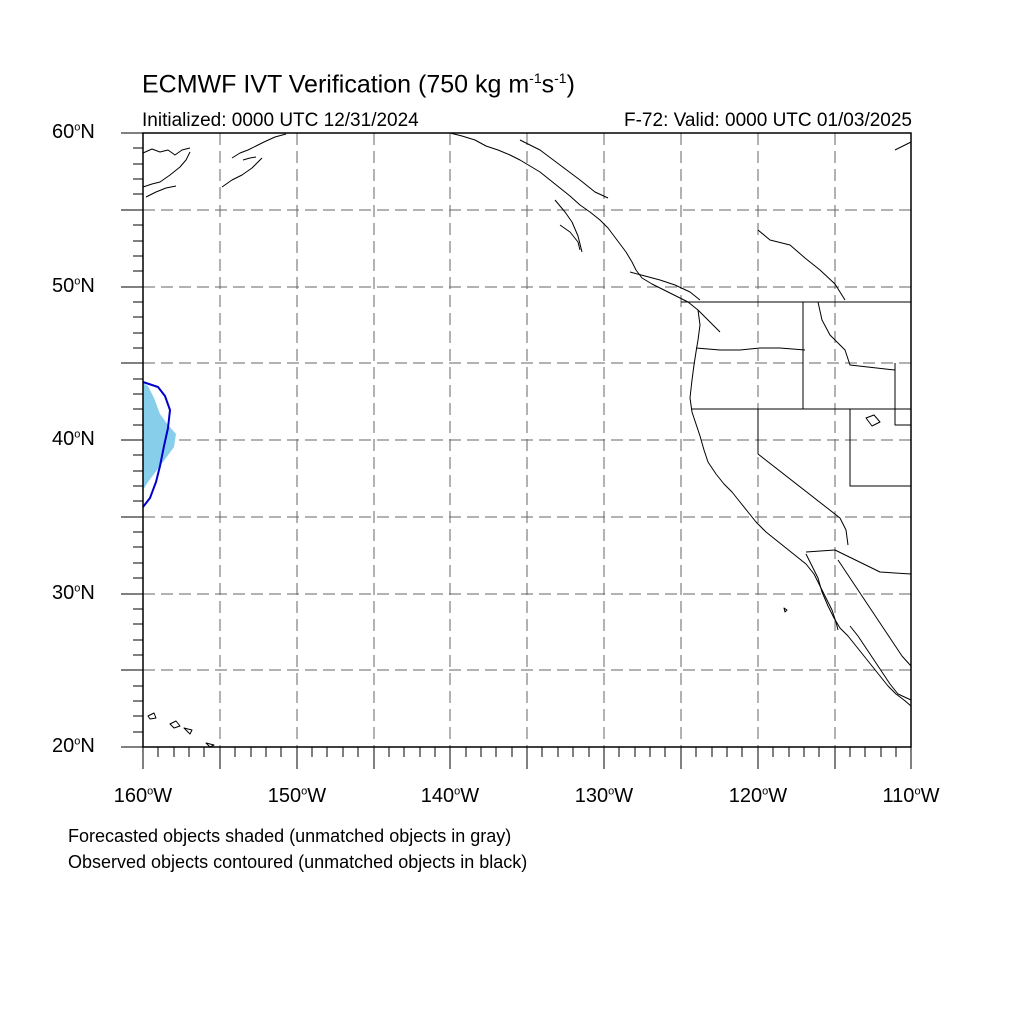 Image resolution: width=1024 pixels, height=1024 pixels. Describe the element at coordinates (560, 78) in the screenshot. I see `title-exp2: -1` at that location.